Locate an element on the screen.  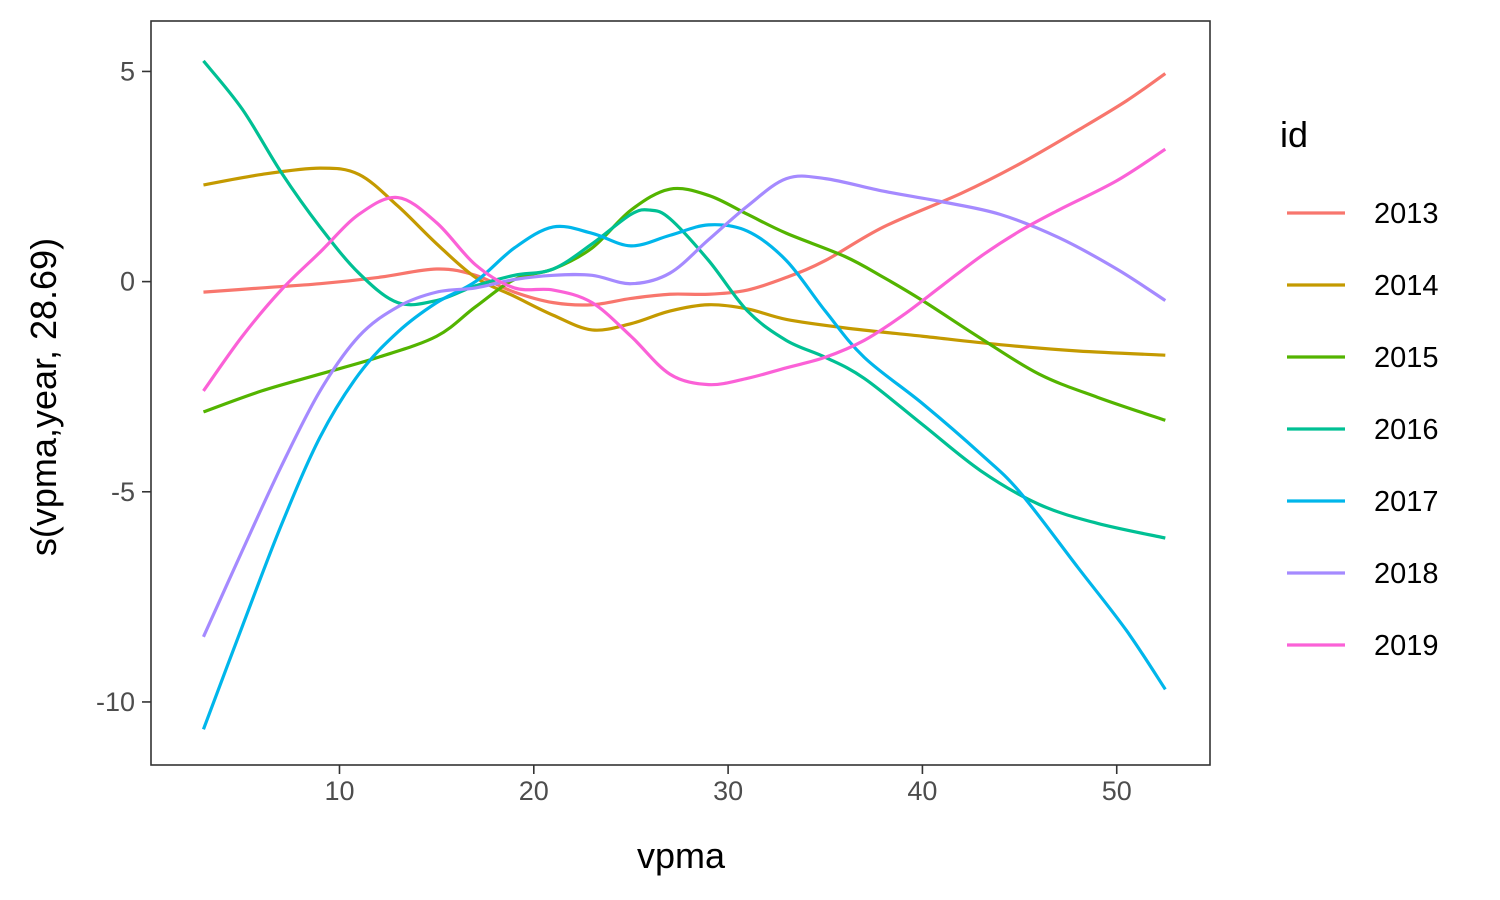
legend-label-2018: 2018 is located at coordinates (1406, 574).